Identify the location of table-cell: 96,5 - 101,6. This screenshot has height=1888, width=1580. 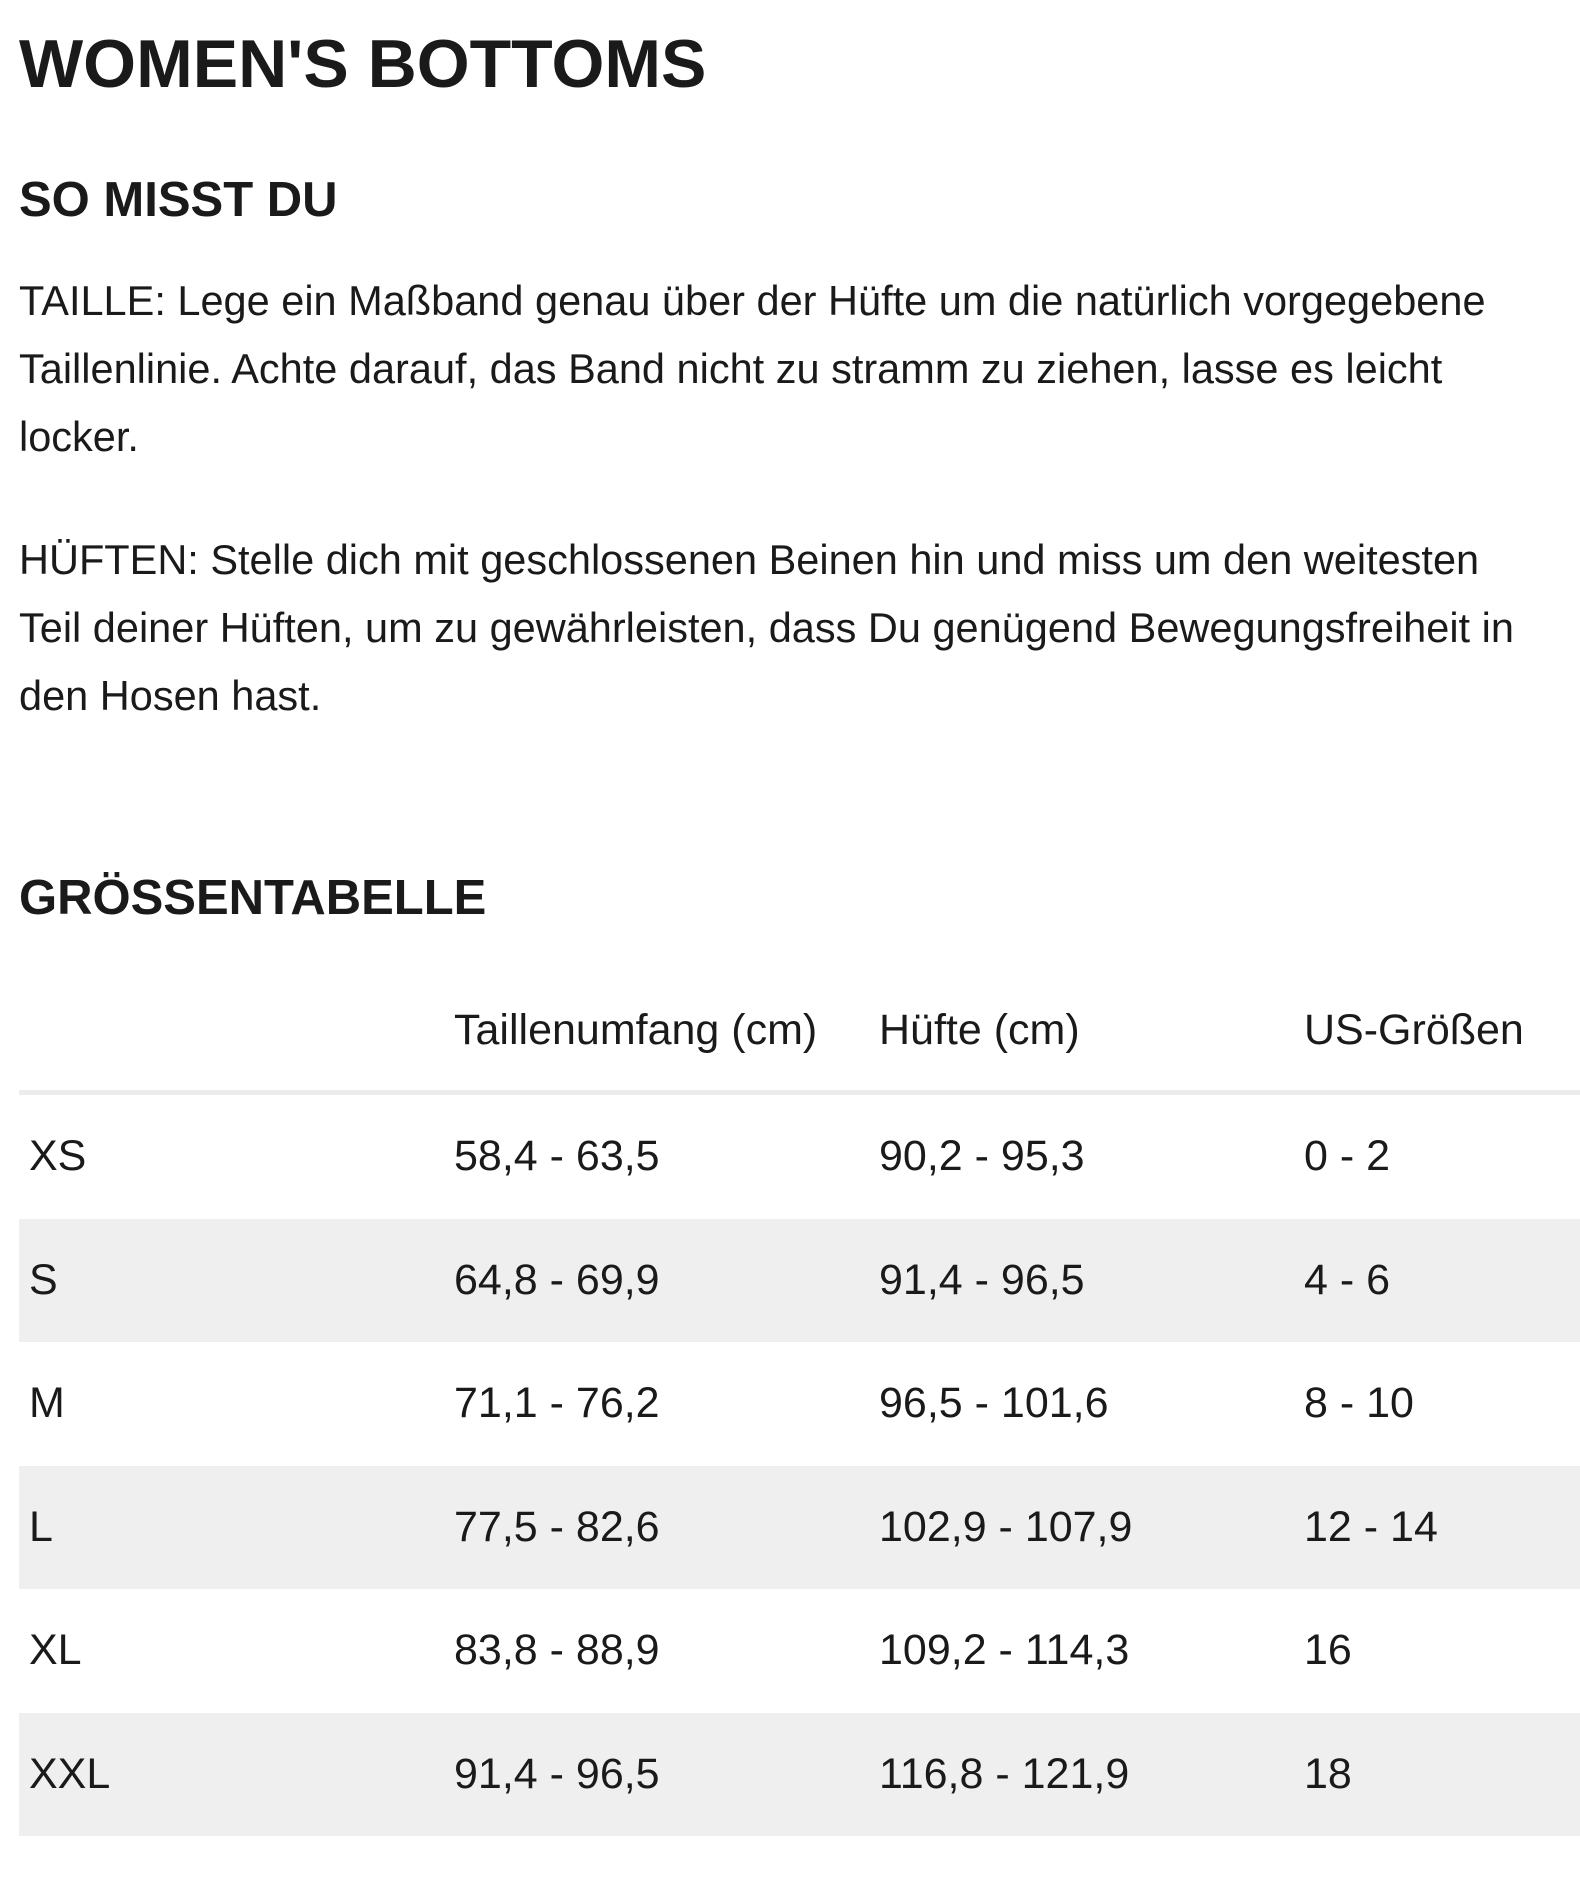
(994, 1403).